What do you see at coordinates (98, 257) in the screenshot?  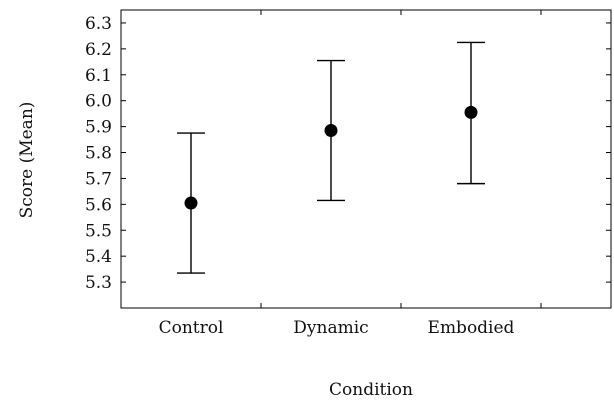 I see `y-tick-label: 5.4` at bounding box center [98, 257].